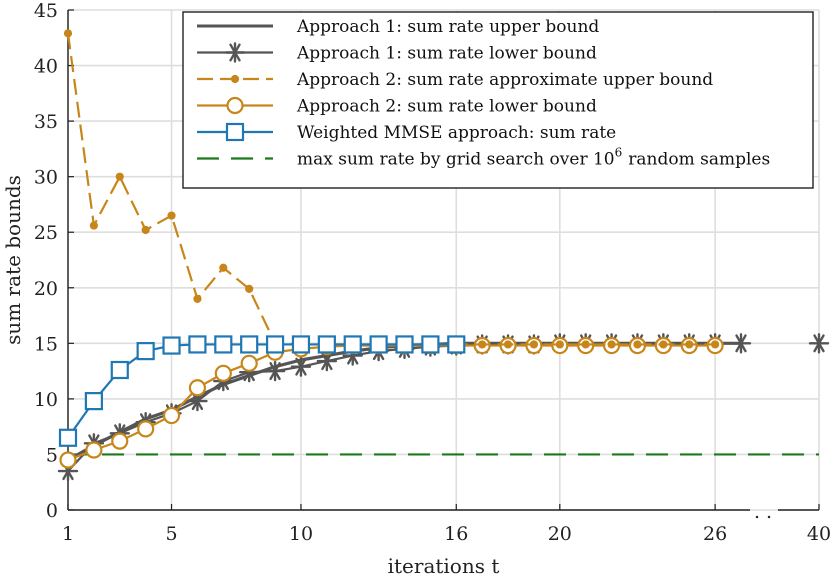 The height and width of the screenshot is (579, 831). I want to click on x-axis-label: iterations t, so click(444, 566).